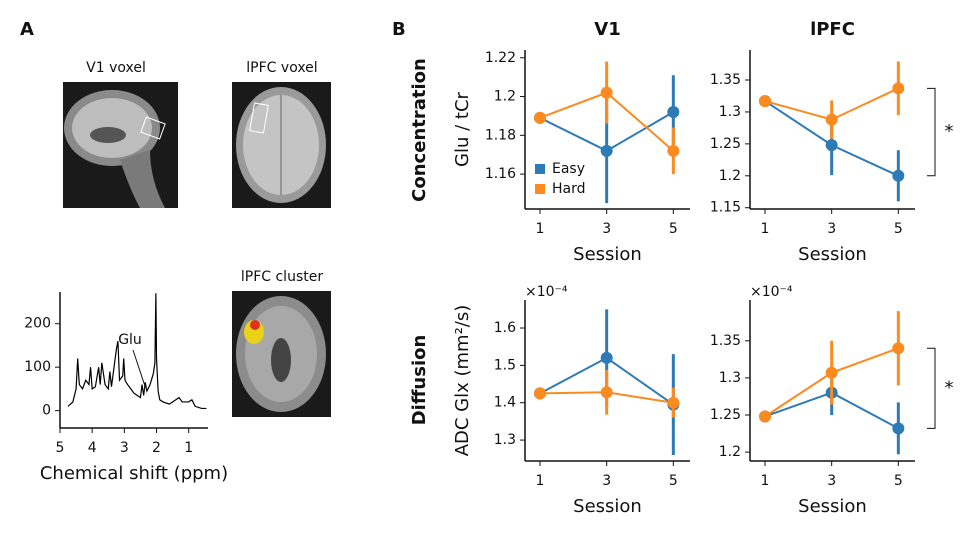  What do you see at coordinates (462, 381) in the screenshot?
I see `y-axis-label: ADC Glx (mm²/s)` at bounding box center [462, 381].